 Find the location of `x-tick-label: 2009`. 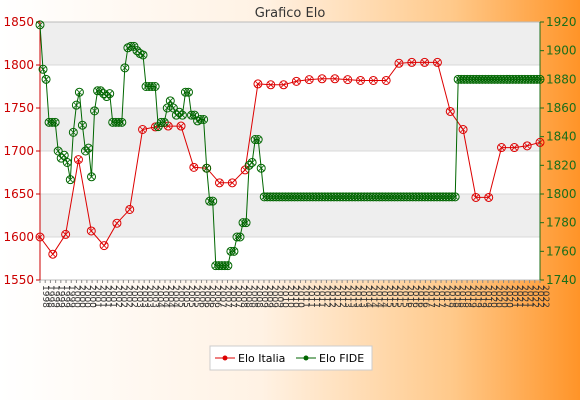

x-tick-label: 2009 is located at coordinates (264, 296).